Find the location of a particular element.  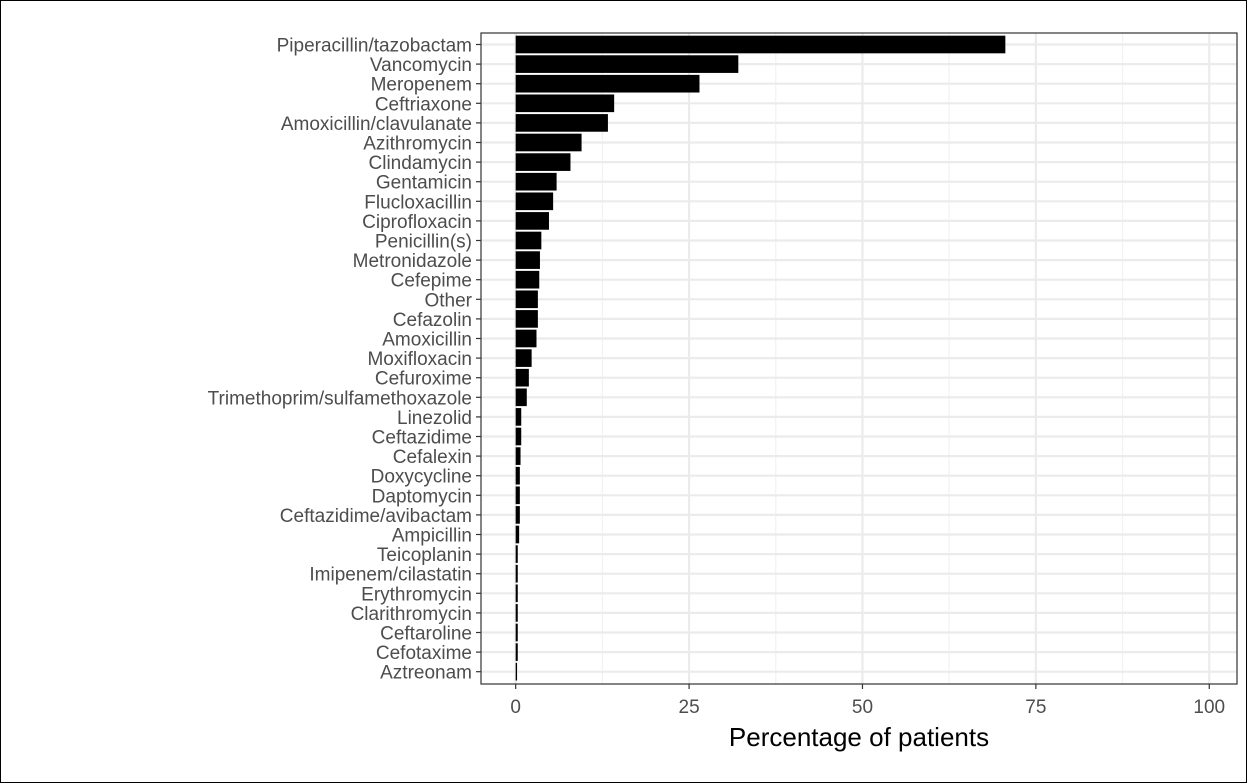

bar-gentamicin is located at coordinates (536, 181).